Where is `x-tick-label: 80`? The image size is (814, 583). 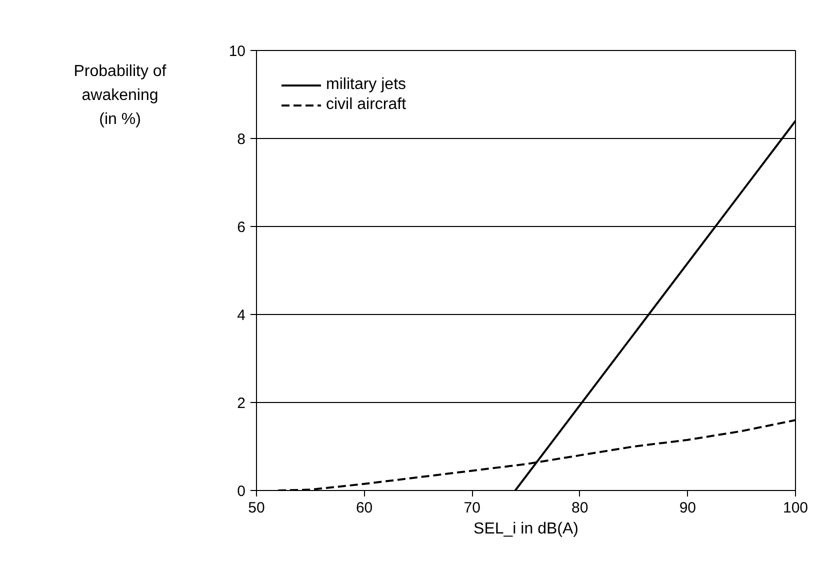 x-tick-label: 80 is located at coordinates (580, 508).